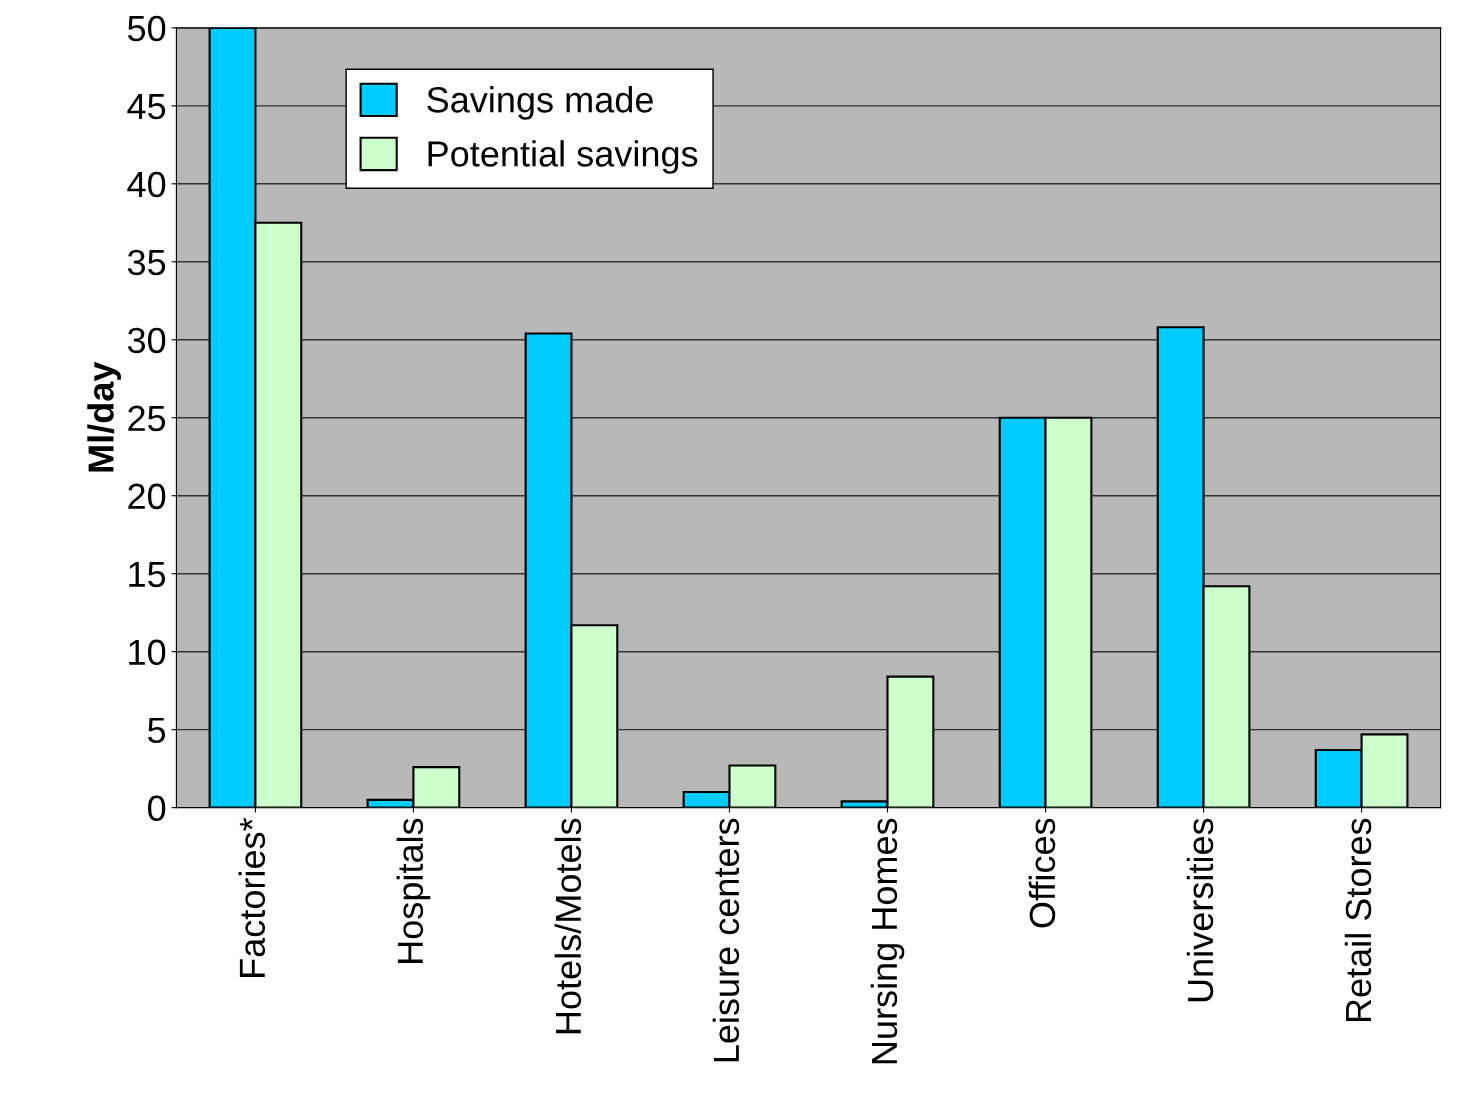 This screenshot has width=1470, height=1114. I want to click on y-tick-label: 15, so click(147, 574).